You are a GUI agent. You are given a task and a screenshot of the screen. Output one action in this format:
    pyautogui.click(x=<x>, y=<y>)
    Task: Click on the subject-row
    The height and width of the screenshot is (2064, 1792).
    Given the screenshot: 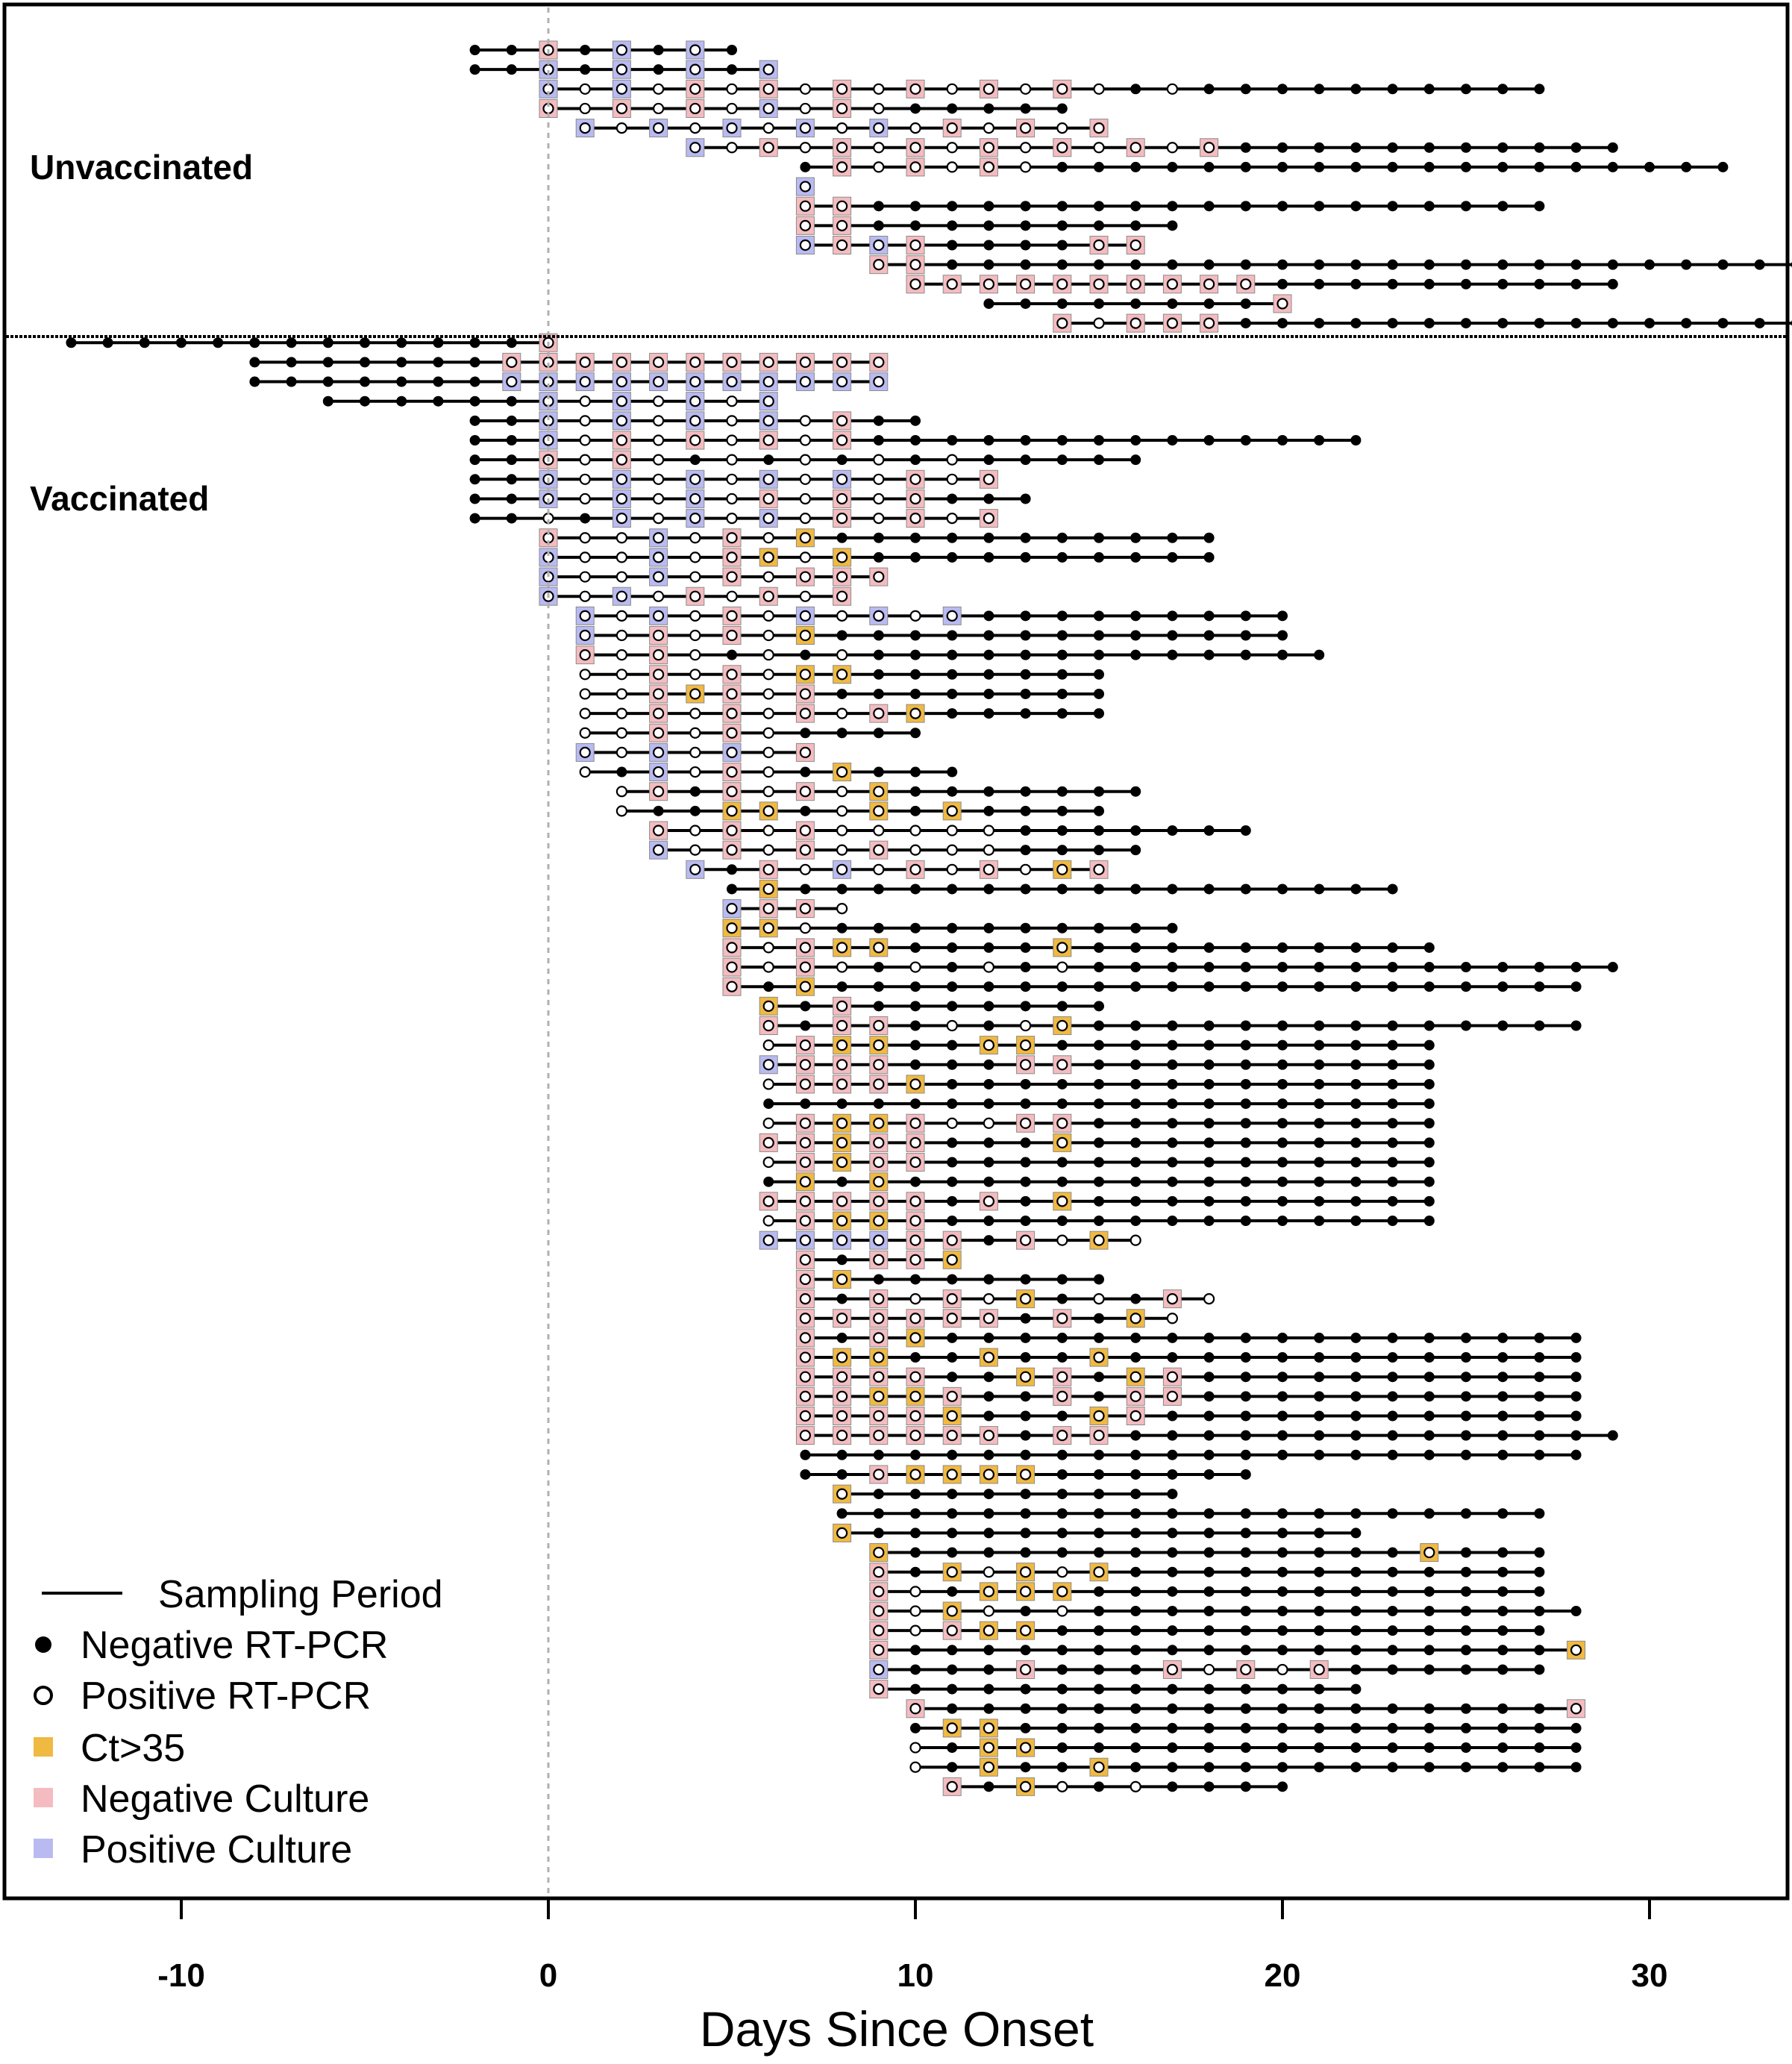 What is the action you would take?
    pyautogui.click(x=932, y=615)
    